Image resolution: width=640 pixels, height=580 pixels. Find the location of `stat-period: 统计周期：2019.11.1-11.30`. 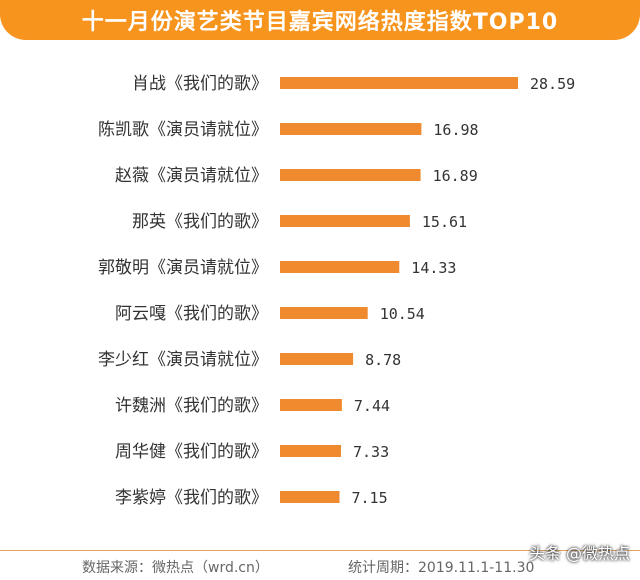

stat-period: 统计周期：2019.11.1-11.30 is located at coordinates (441, 568).